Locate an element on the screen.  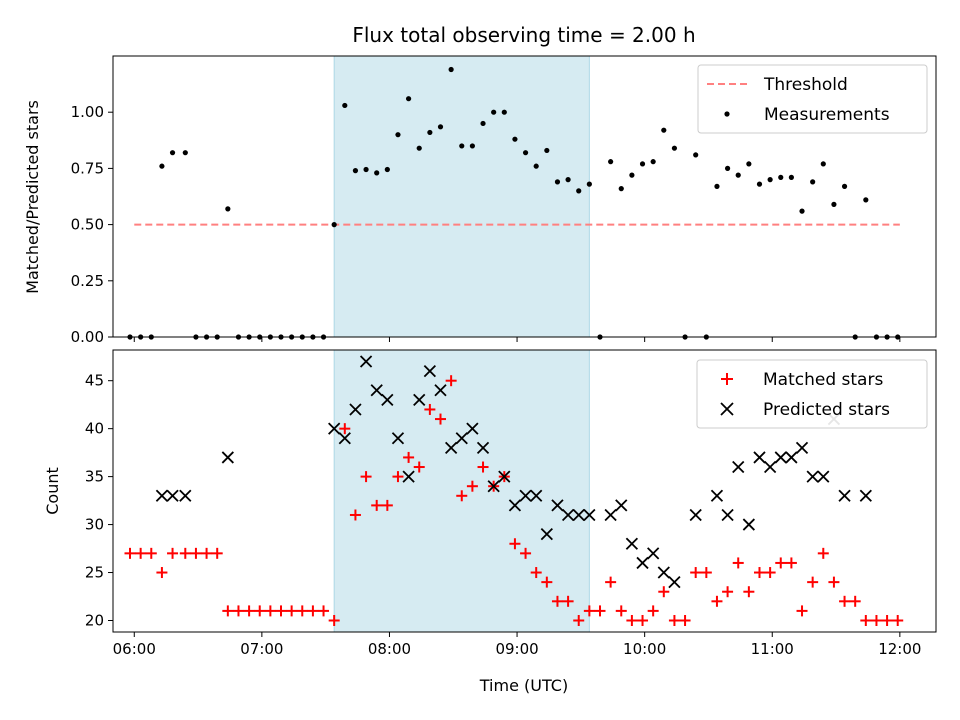
y-tick-label: 0.00 is located at coordinates (87, 337).